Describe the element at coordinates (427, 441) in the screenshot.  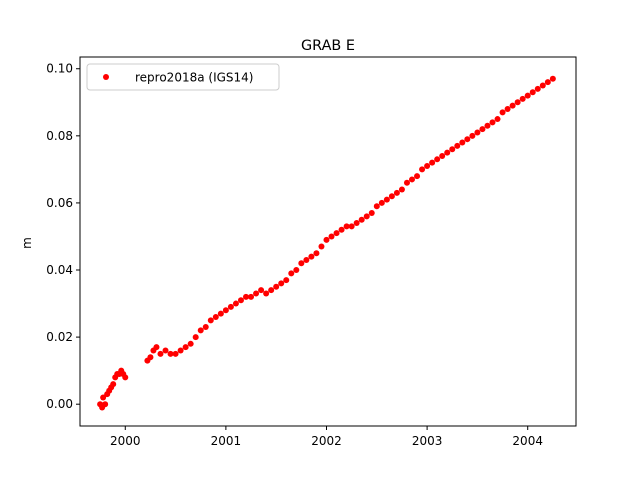
I see `x-tick-label: 2003` at that location.